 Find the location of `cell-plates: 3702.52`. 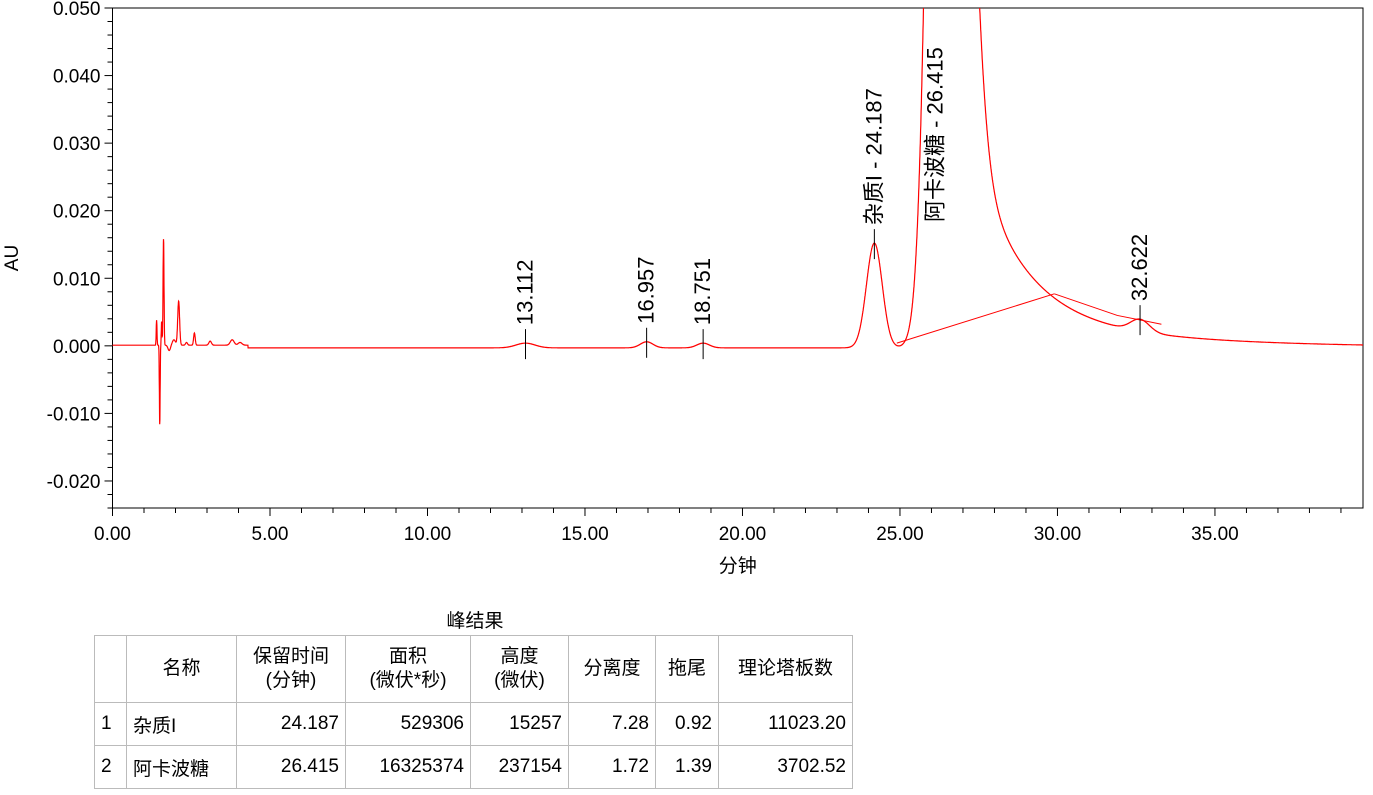

cell-plates: 3702.52 is located at coordinates (785, 767).